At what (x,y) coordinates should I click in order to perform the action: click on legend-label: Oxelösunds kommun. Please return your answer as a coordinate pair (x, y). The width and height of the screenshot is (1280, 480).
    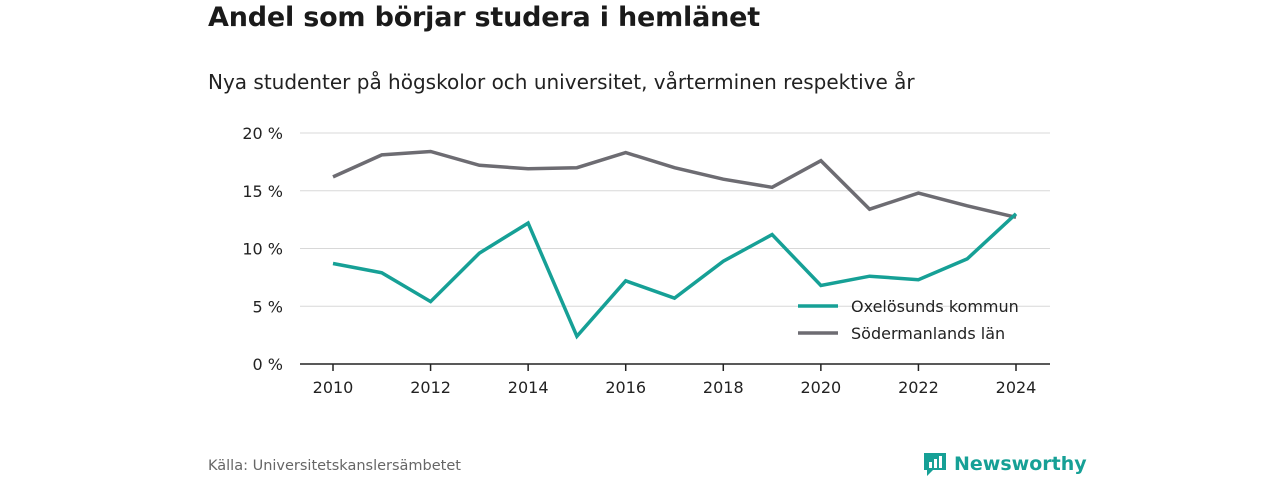
    Looking at the image, I should click on (935, 306).